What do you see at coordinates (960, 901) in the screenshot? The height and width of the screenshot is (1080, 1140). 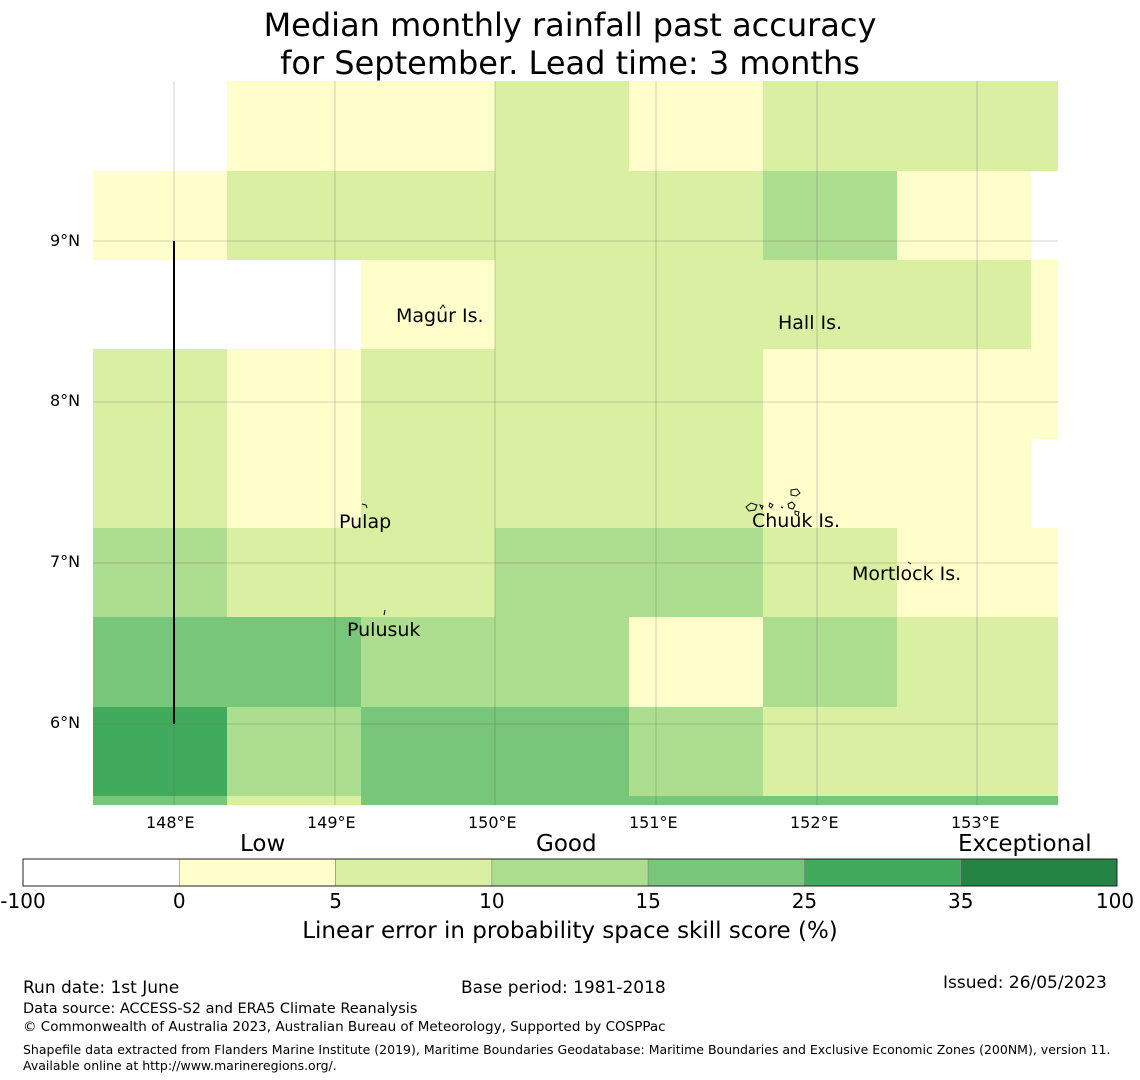 I see `colorbar-tick-label: 35` at bounding box center [960, 901].